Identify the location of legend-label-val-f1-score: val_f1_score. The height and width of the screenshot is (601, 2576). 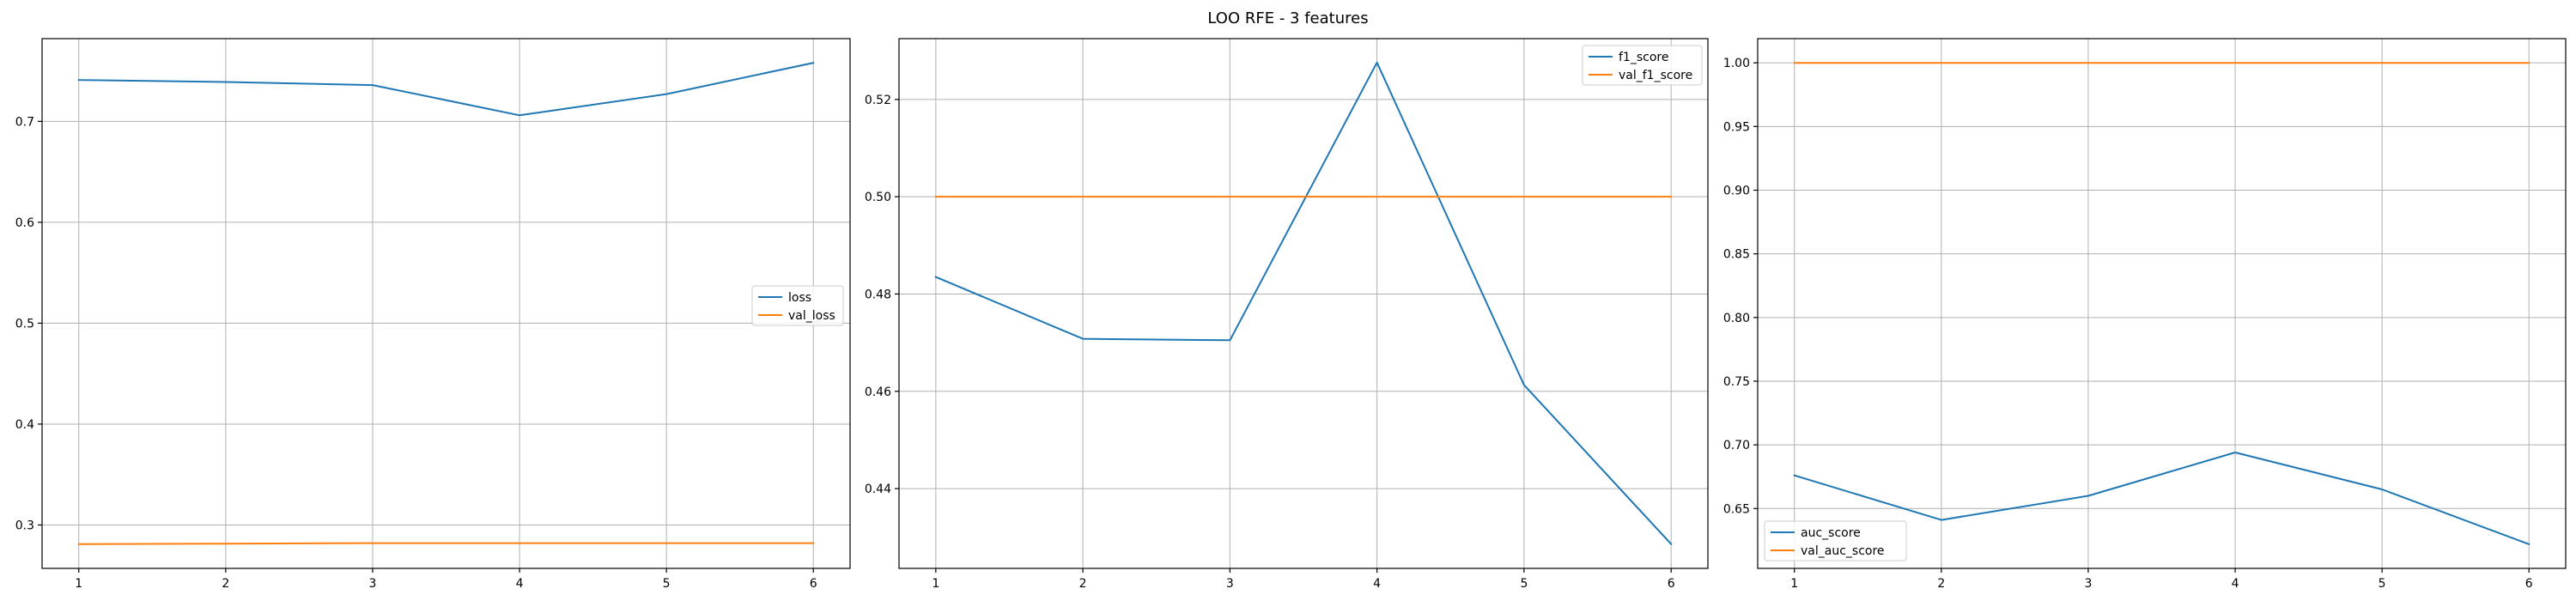
(1656, 75).